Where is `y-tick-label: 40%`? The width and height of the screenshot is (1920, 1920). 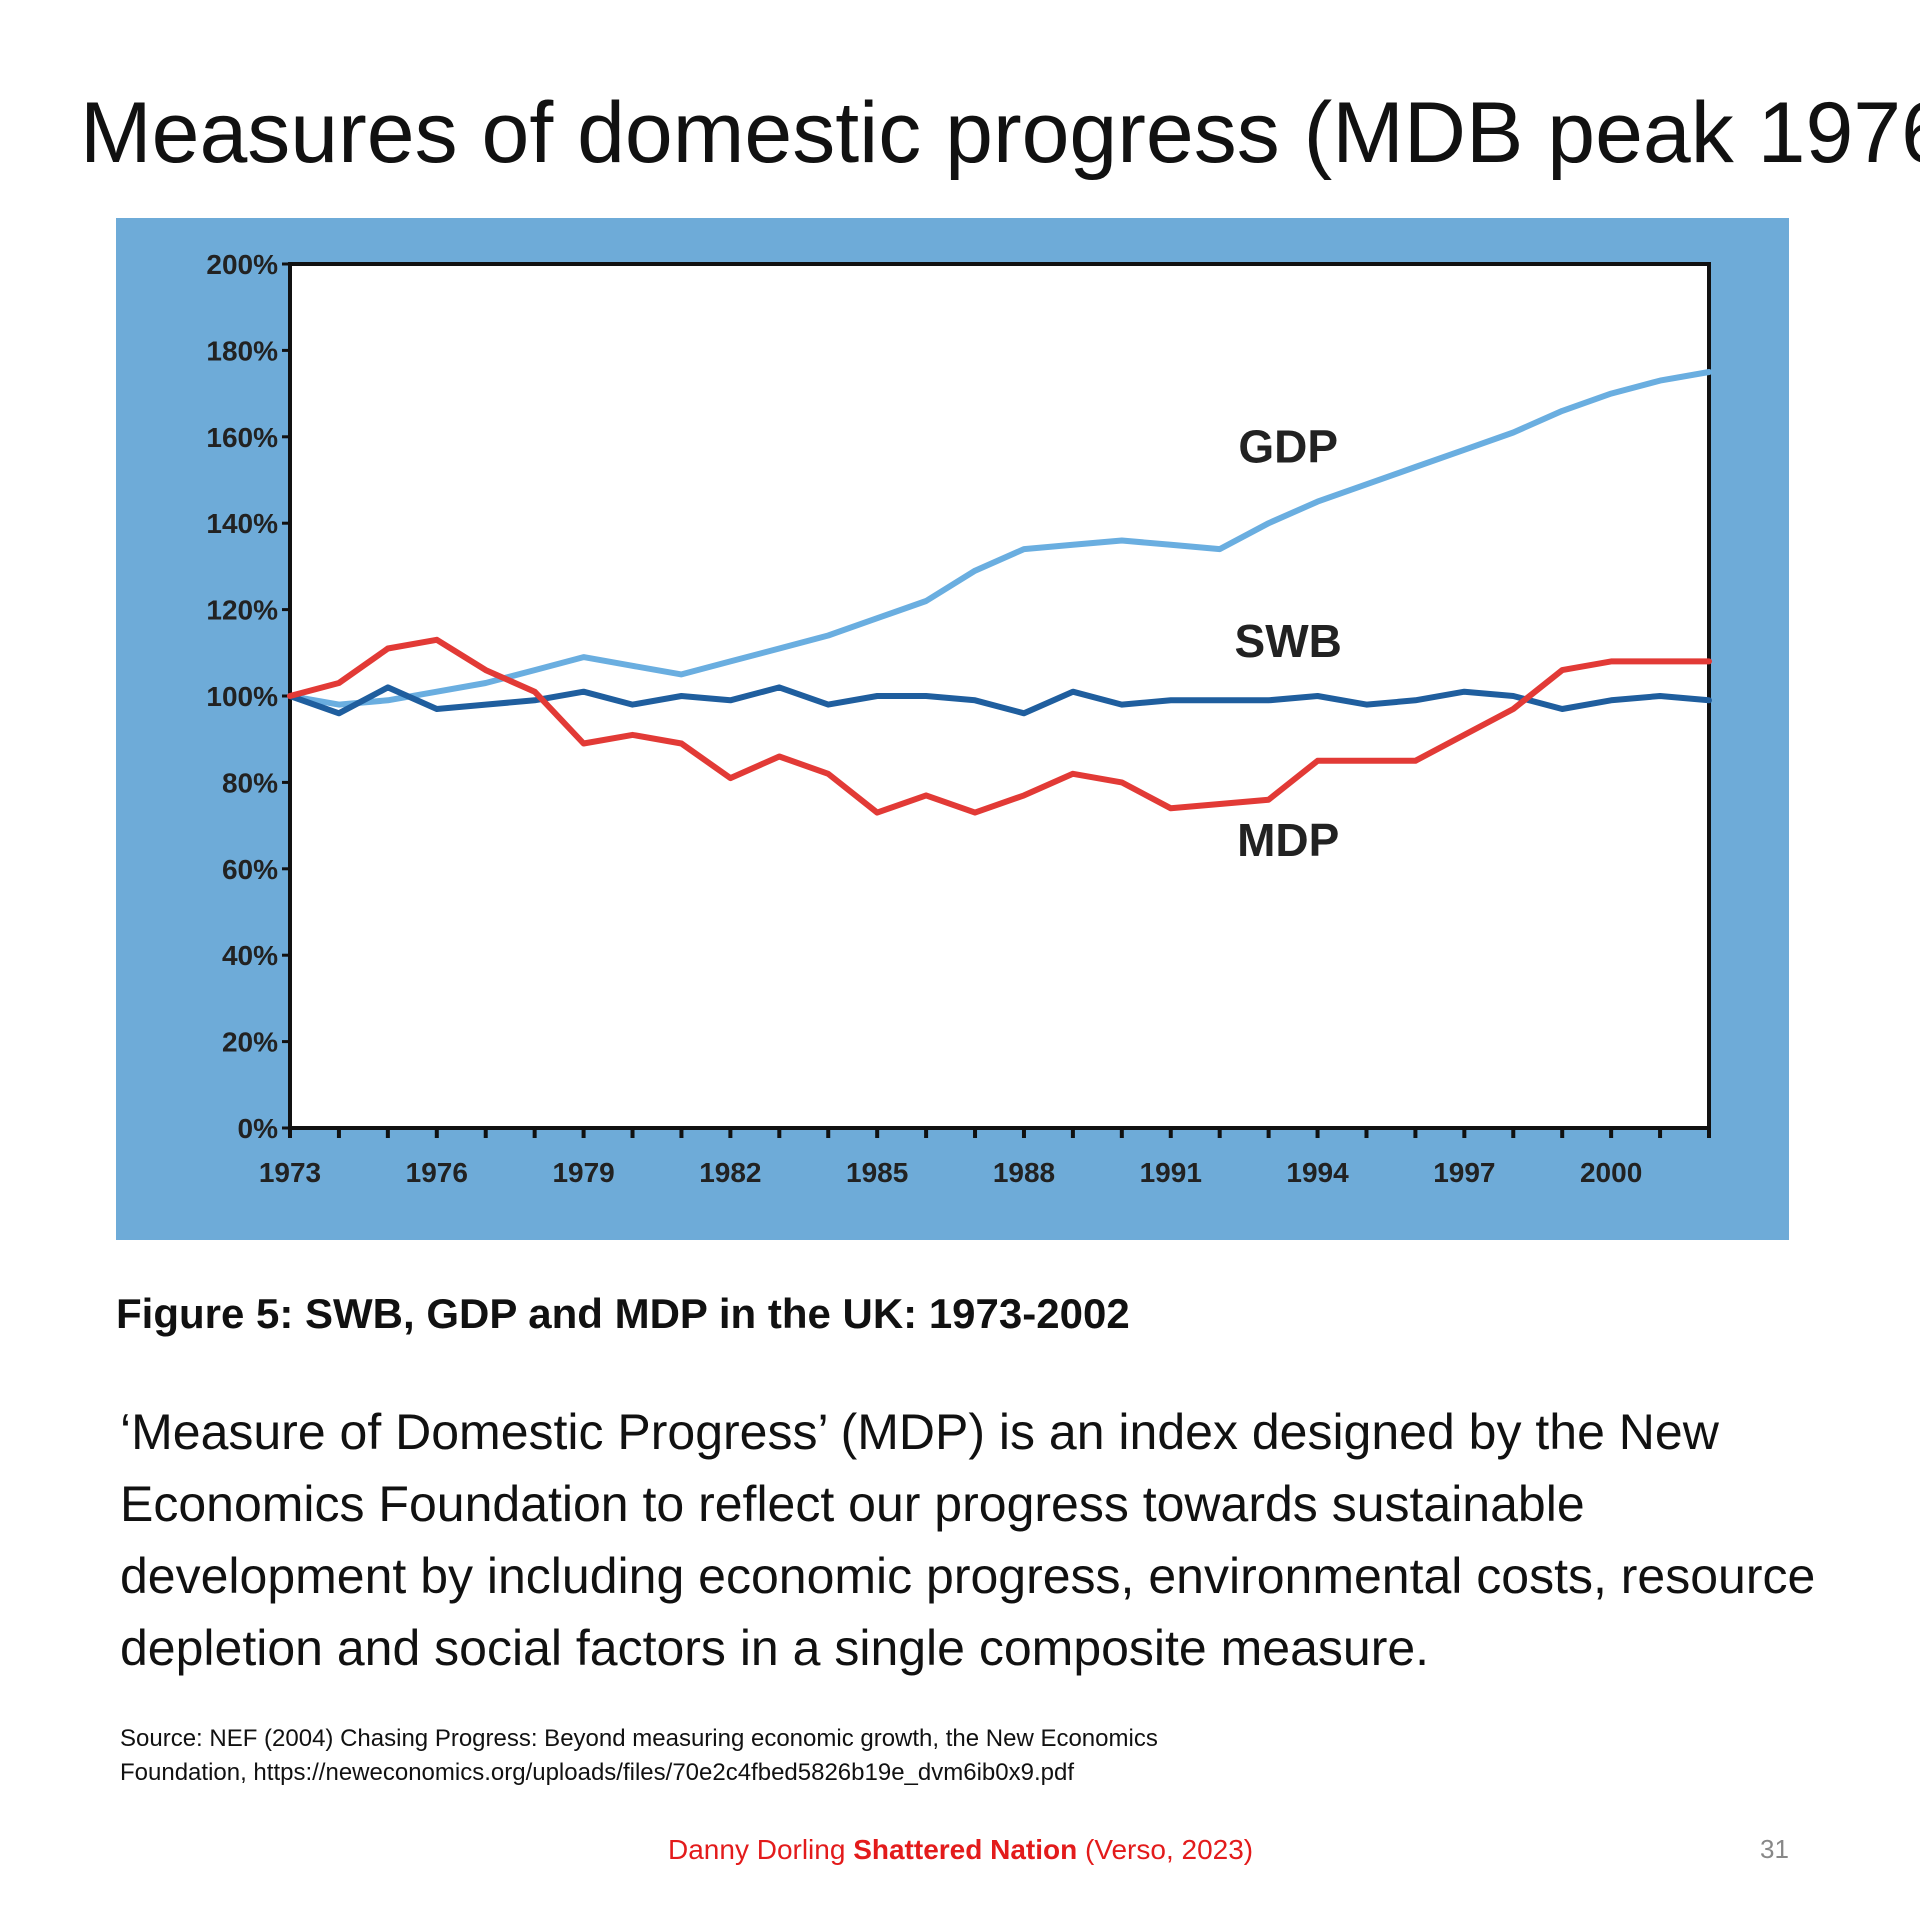 y-tick-label: 40% is located at coordinates (250, 955).